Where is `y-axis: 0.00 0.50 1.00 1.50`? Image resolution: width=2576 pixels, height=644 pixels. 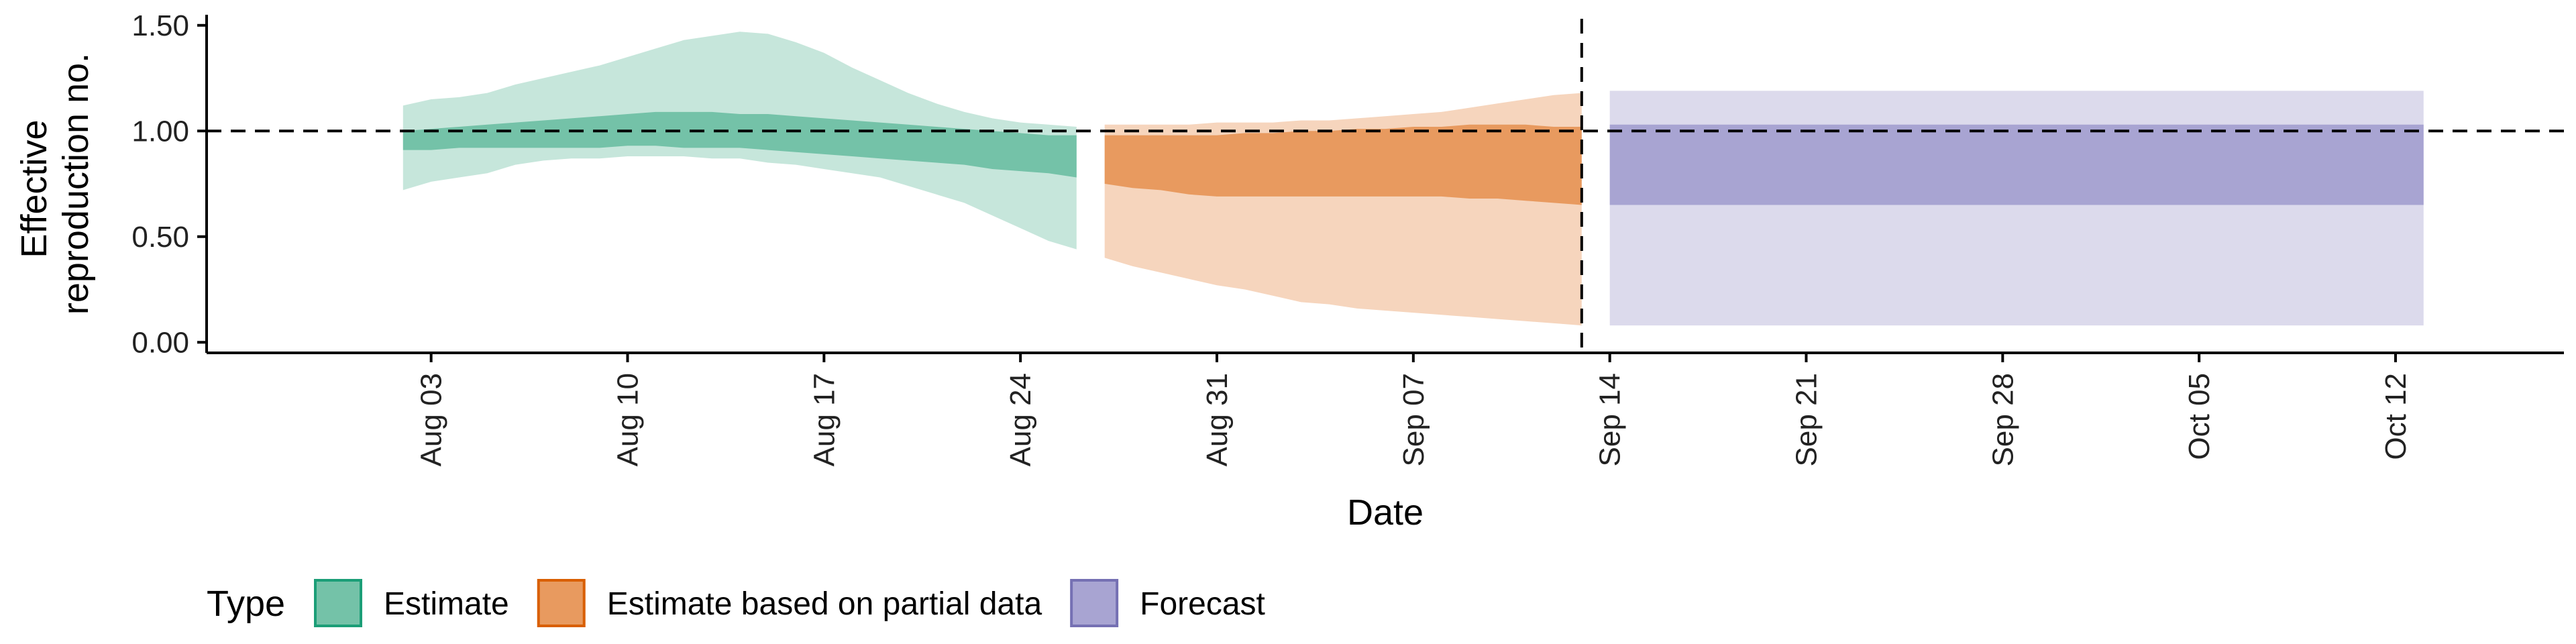
y-axis: 0.00 0.50 1.00 1.50 is located at coordinates (169, 184).